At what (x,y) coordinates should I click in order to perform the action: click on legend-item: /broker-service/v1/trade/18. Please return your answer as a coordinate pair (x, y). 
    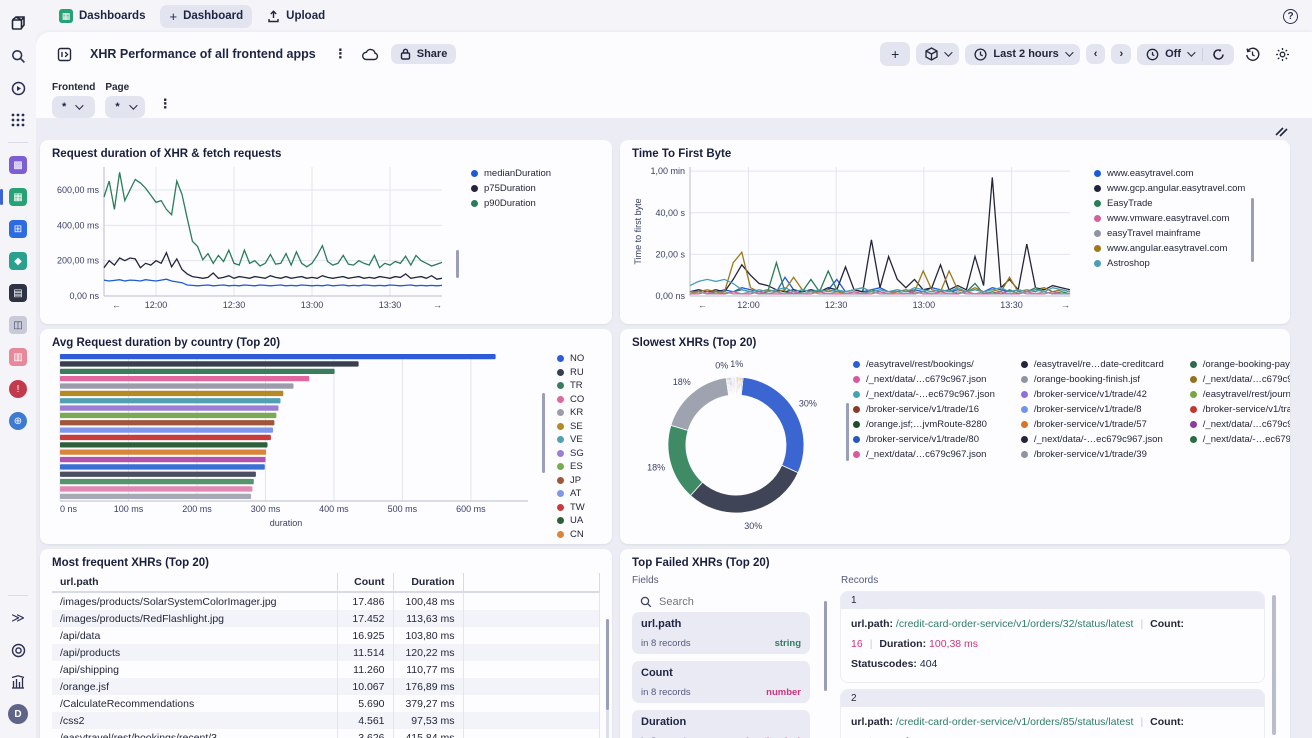
    Looking at the image, I should click on (1239, 409).